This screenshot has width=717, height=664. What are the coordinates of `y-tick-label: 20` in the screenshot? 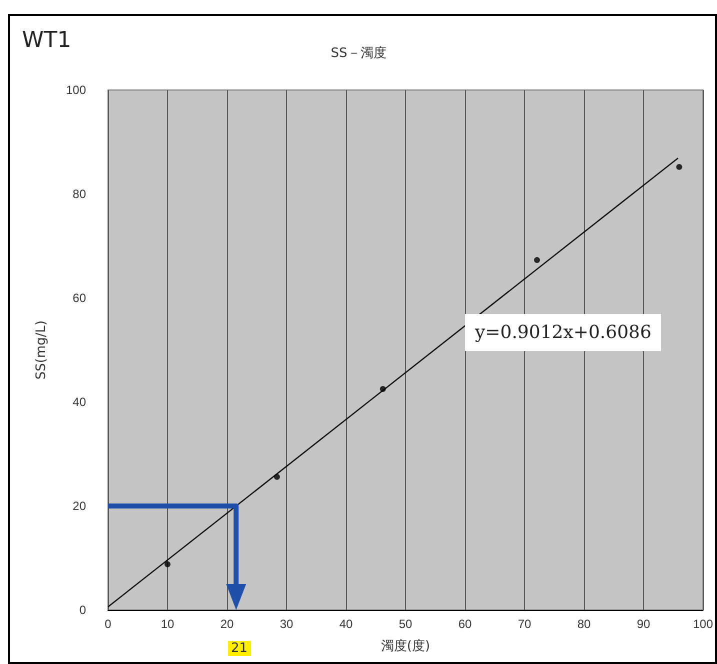 It's located at (79, 506).